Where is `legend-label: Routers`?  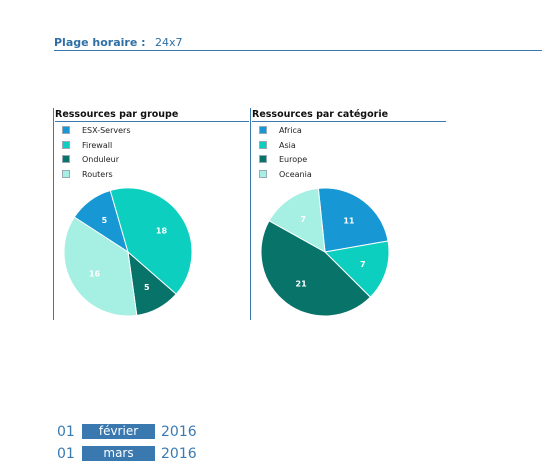
legend-label: Routers is located at coordinates (97, 174).